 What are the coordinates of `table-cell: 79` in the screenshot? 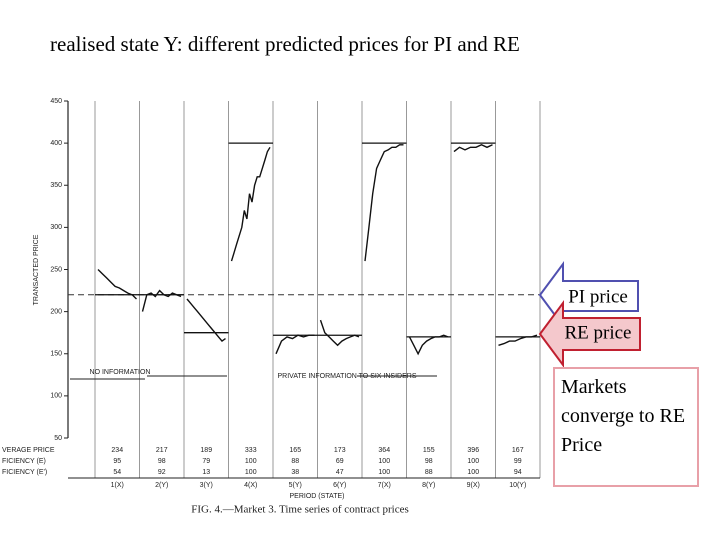 It's located at (206, 461).